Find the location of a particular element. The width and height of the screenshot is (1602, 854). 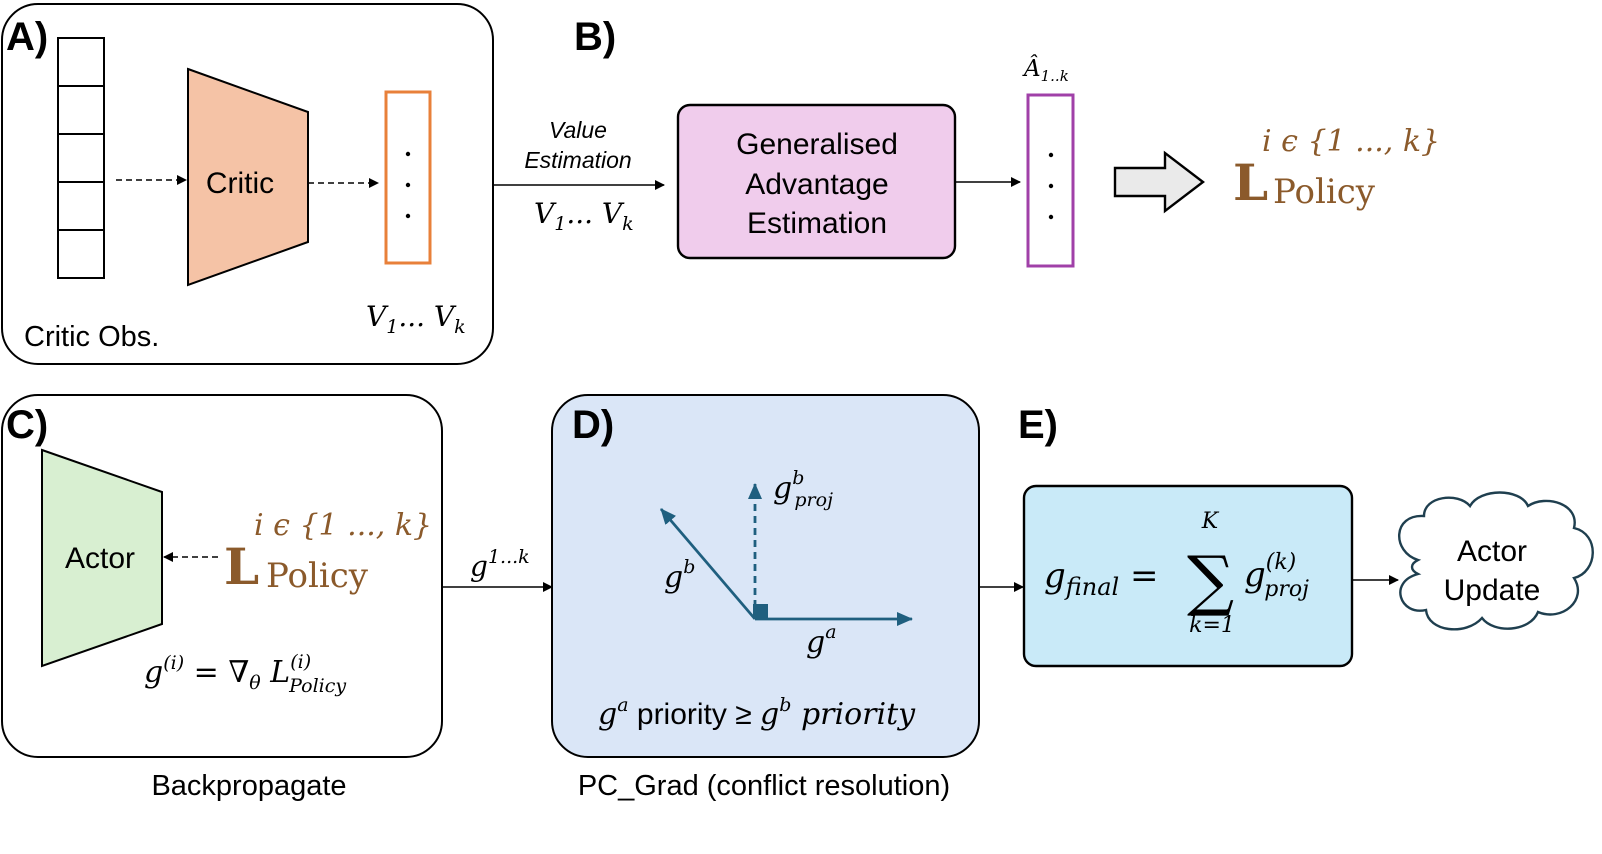

sum-symbol: ∑ is located at coordinates (1210, 580).